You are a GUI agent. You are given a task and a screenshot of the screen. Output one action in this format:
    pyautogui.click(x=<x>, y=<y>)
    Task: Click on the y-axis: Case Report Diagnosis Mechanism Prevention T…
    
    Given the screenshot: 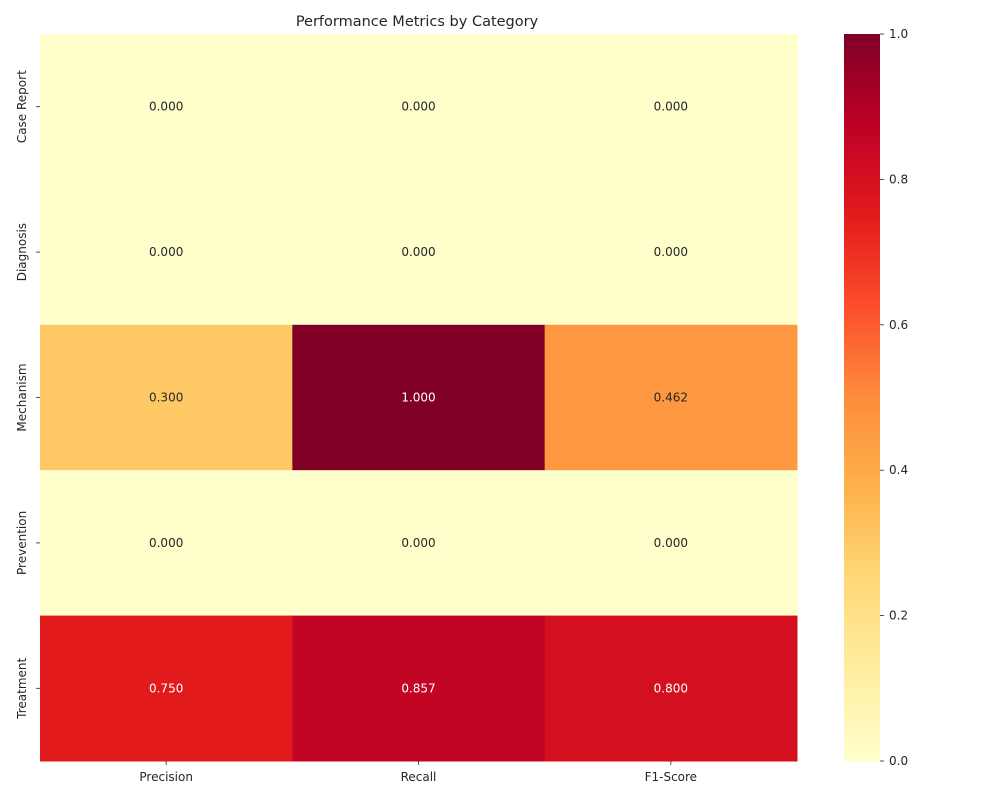 What is the action you would take?
    pyautogui.click(x=27, y=395)
    